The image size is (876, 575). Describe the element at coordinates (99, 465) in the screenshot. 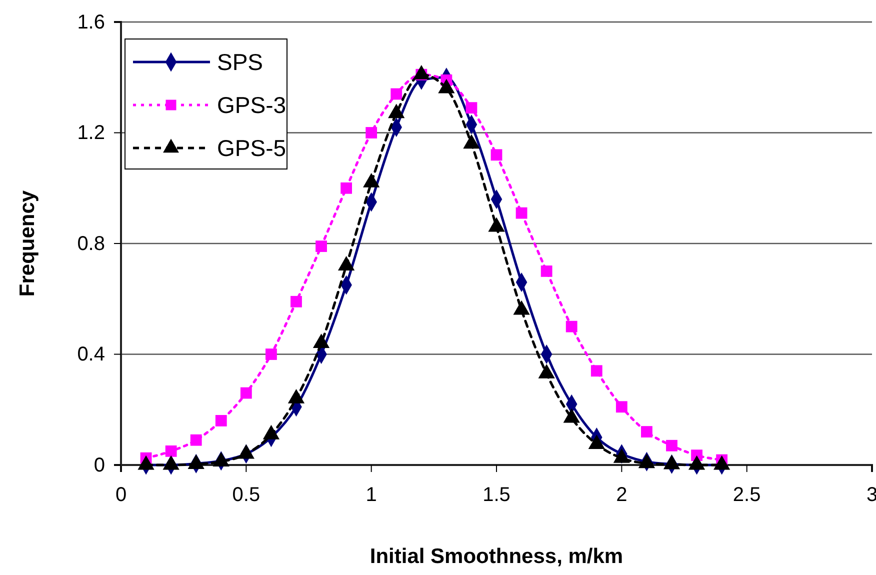

I see `y-tick-label: 0` at that location.